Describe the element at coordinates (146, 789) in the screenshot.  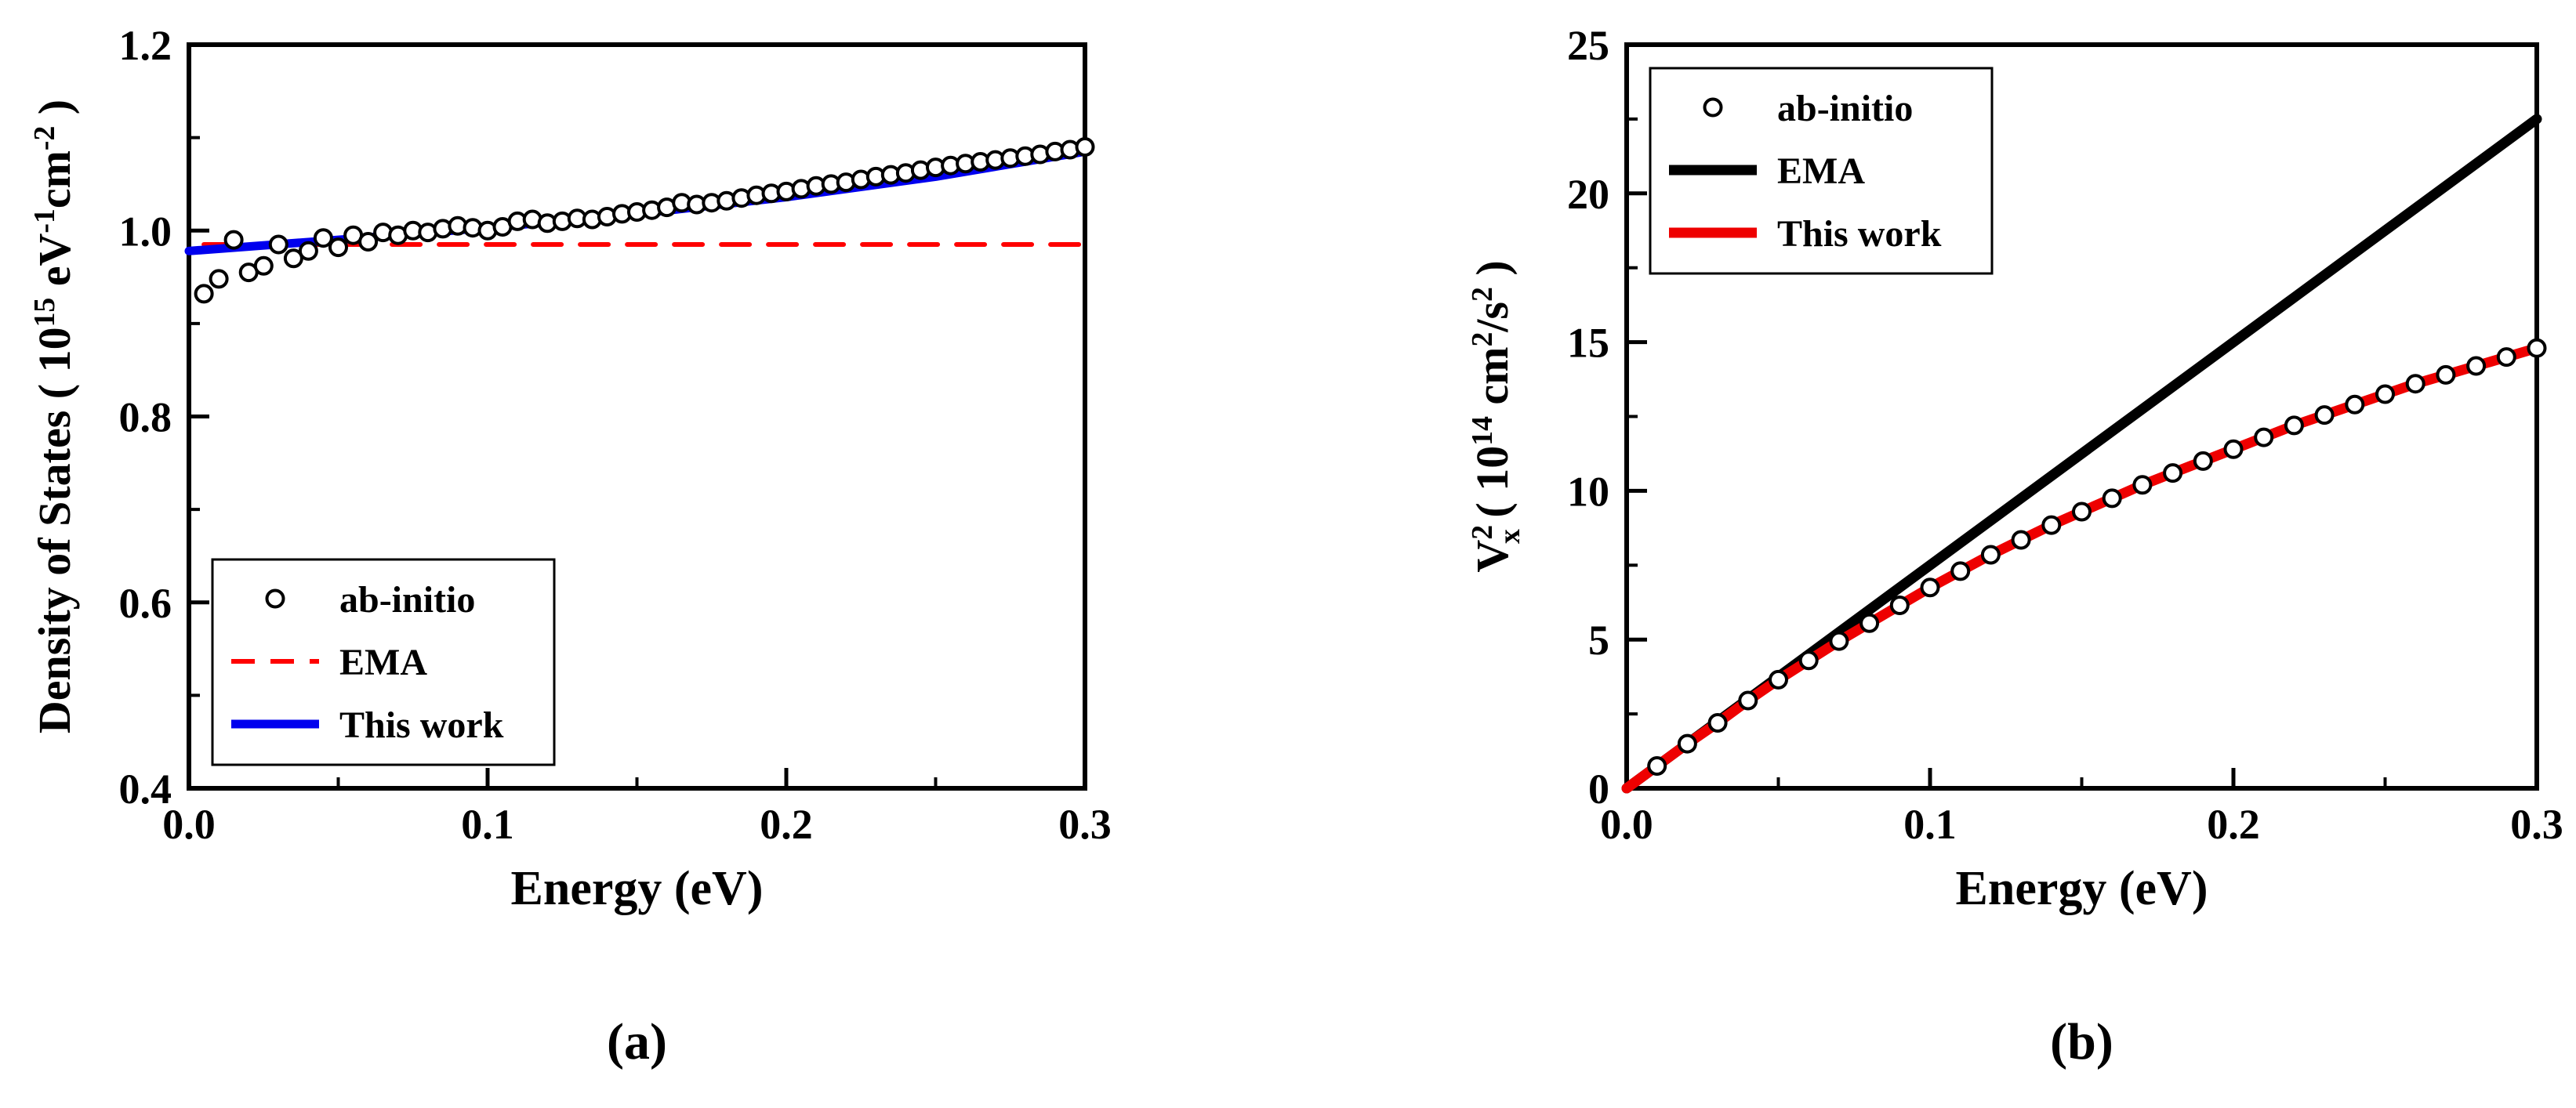
I see `y-tick-label: 0.4` at that location.